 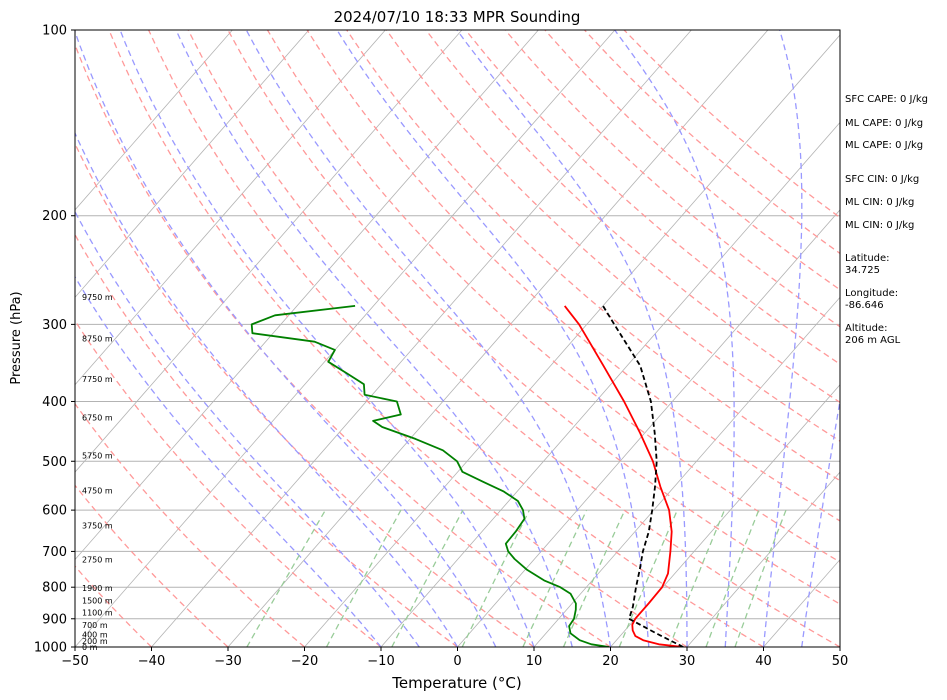 I want to click on parcel-line, so click(x=643, y=476).